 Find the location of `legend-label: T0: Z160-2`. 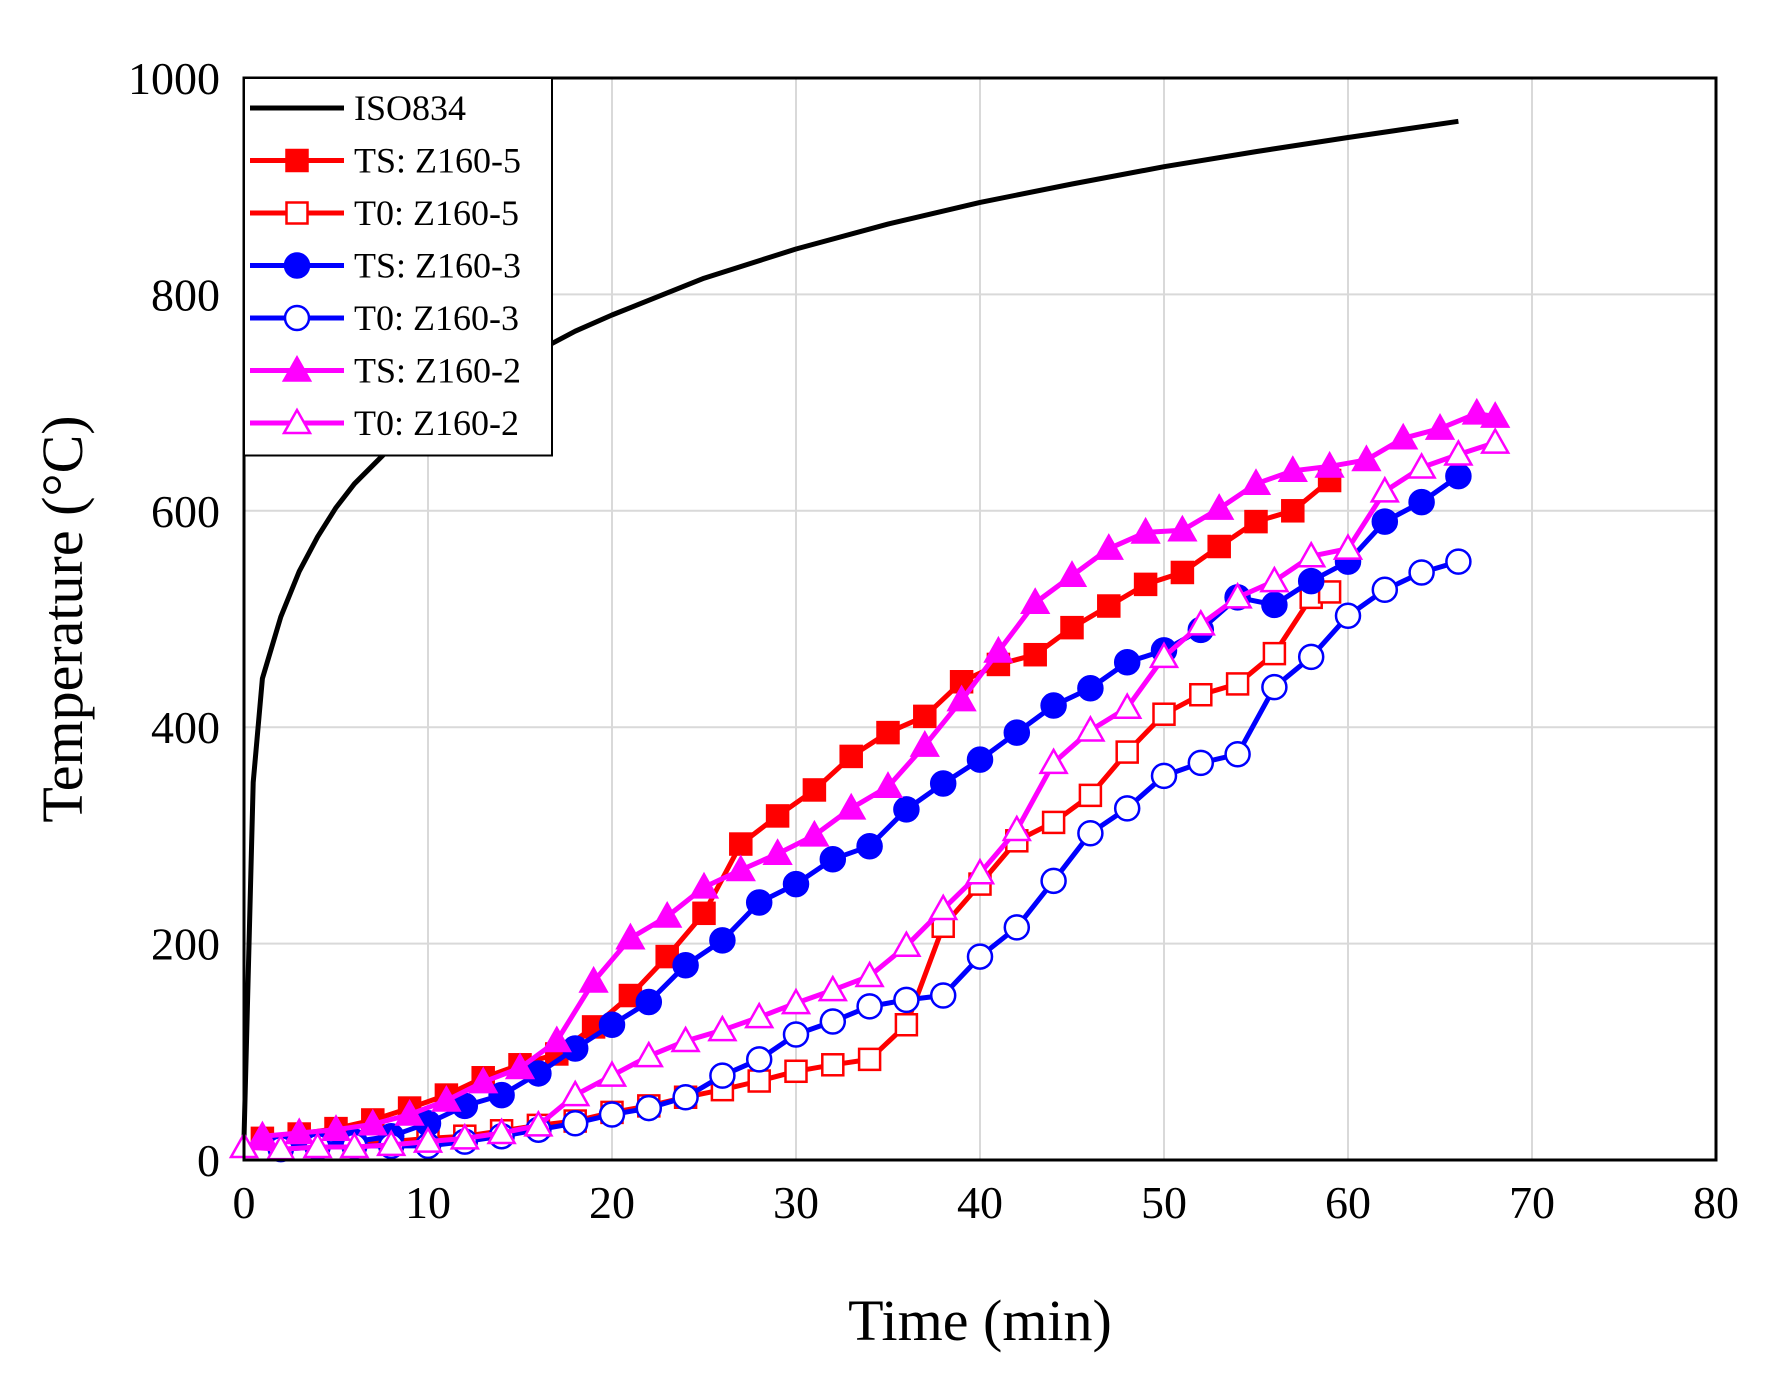

legend-label: T0: Z160-2 is located at coordinates (436, 423).